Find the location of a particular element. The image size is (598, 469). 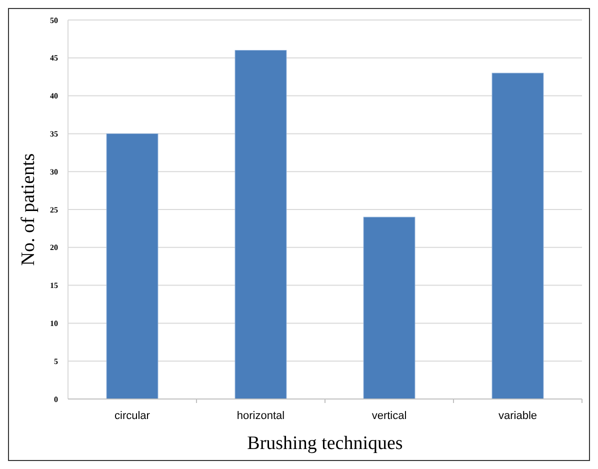

x-tick-label: circular is located at coordinates (132, 416).